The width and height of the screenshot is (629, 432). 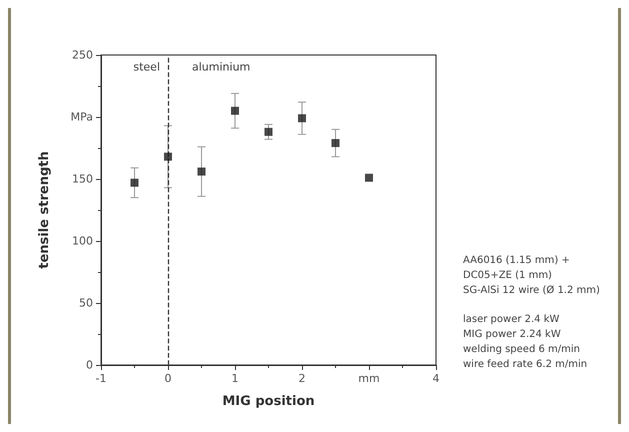 I want to click on y-tick-label: 100, so click(x=82, y=241).